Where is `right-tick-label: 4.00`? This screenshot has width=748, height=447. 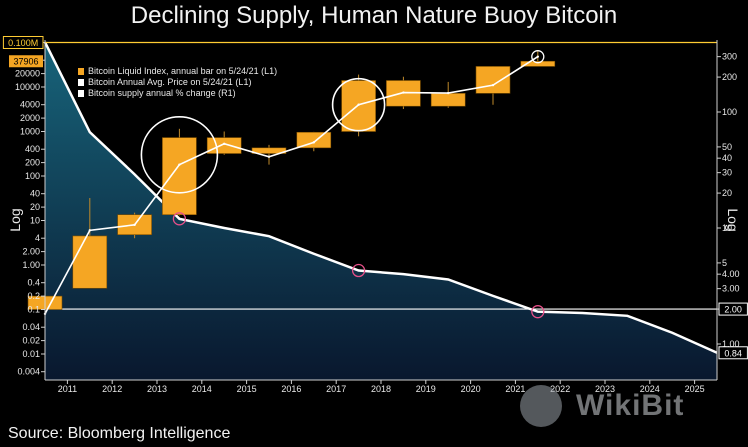 right-tick-label: 4.00 is located at coordinates (731, 274).